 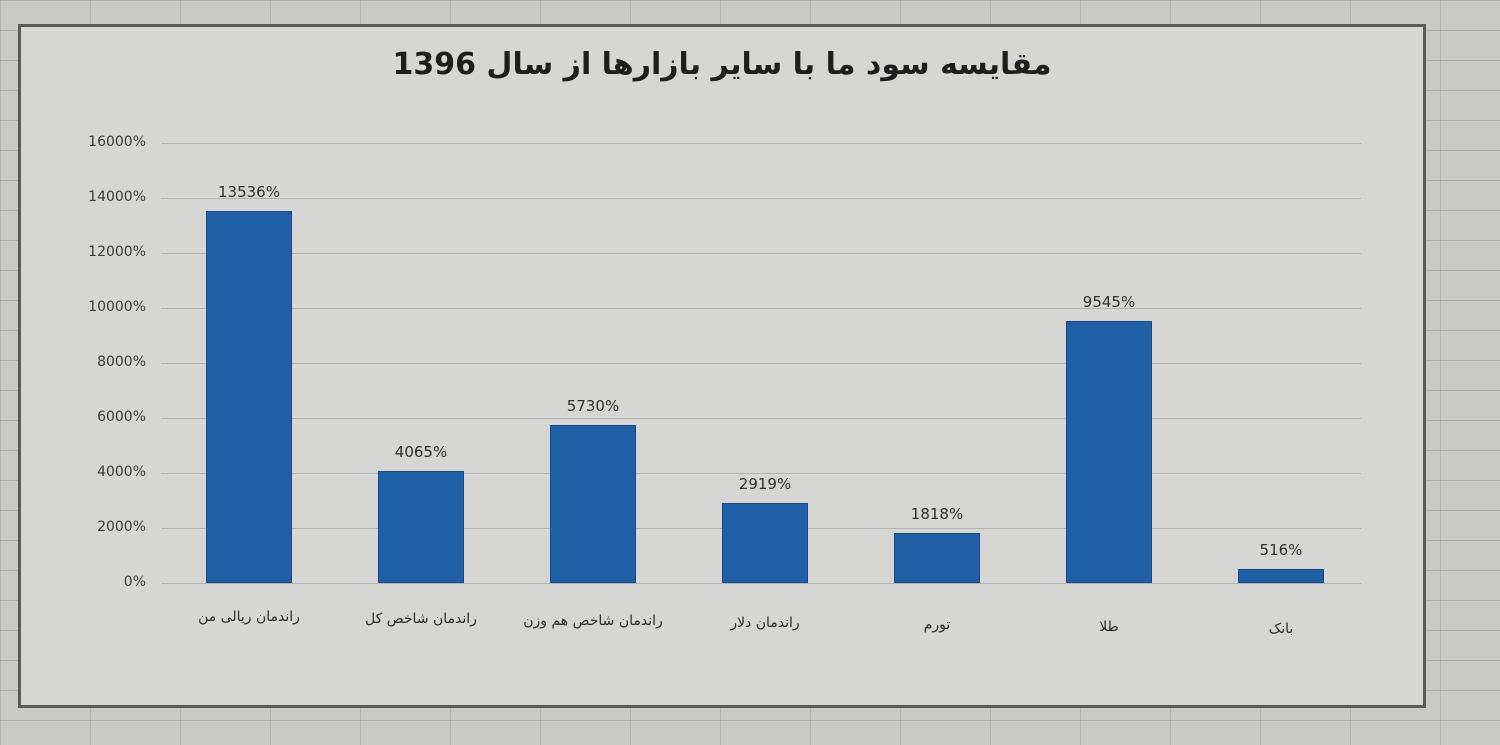 I want to click on bar-value-label: 2919%, so click(x=765, y=483).